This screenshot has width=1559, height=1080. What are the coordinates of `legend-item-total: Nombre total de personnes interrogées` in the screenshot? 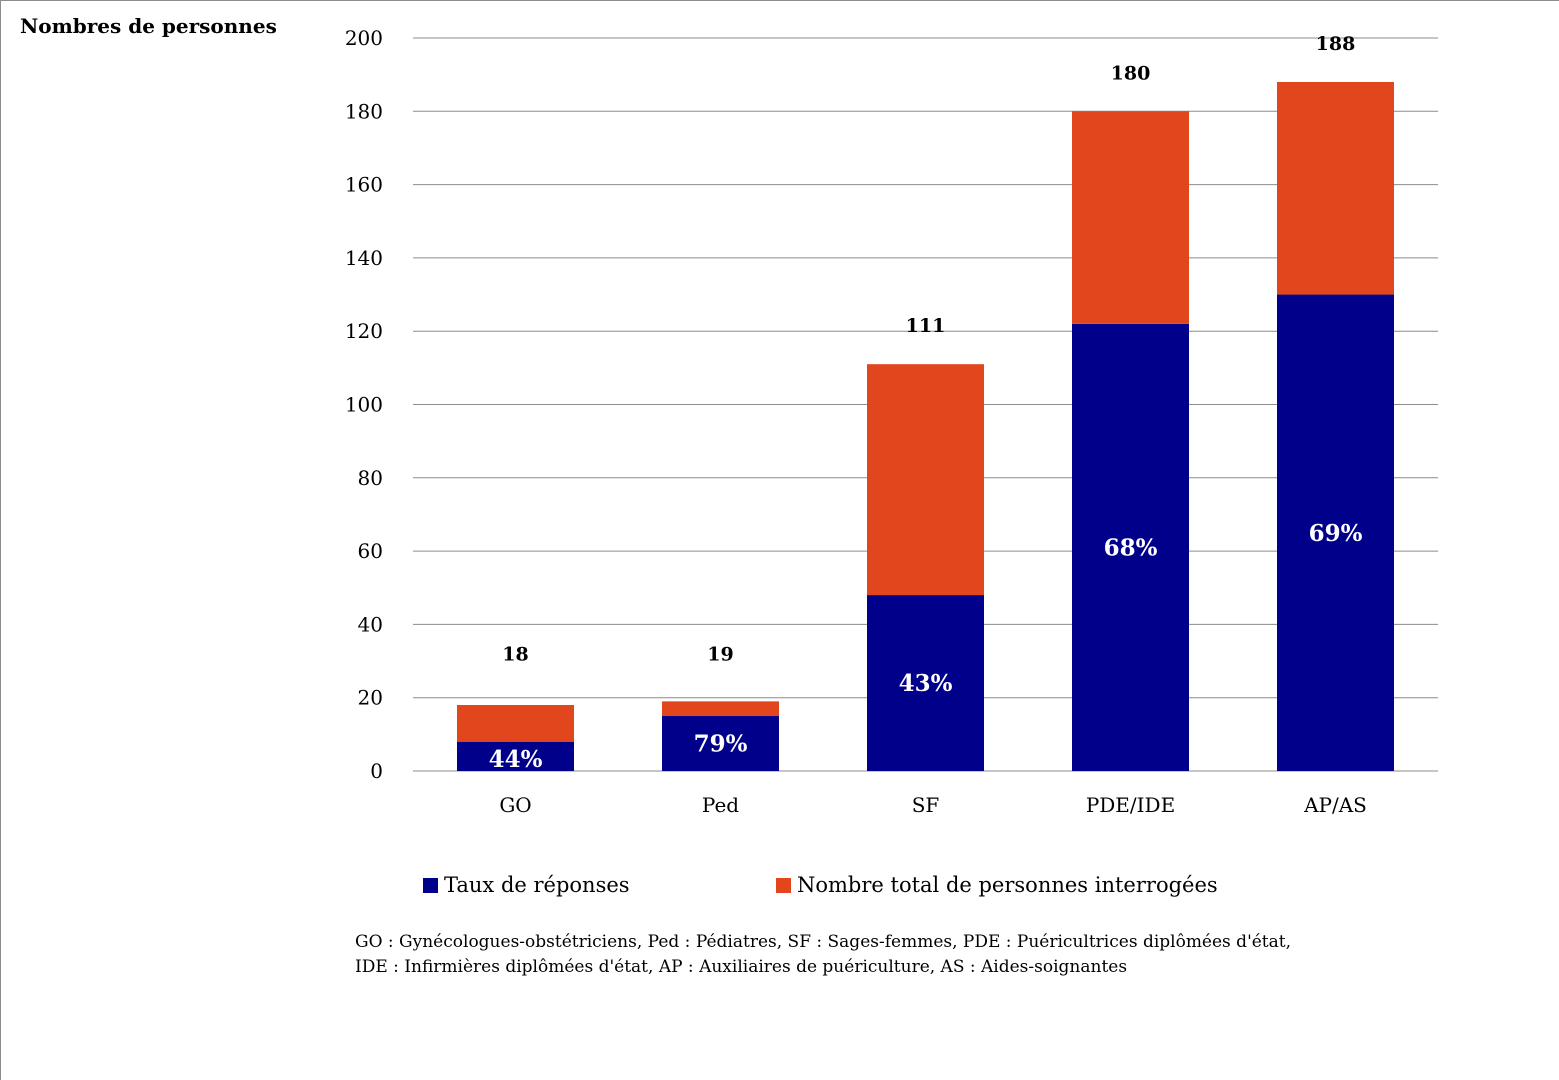 It's located at (997, 885).